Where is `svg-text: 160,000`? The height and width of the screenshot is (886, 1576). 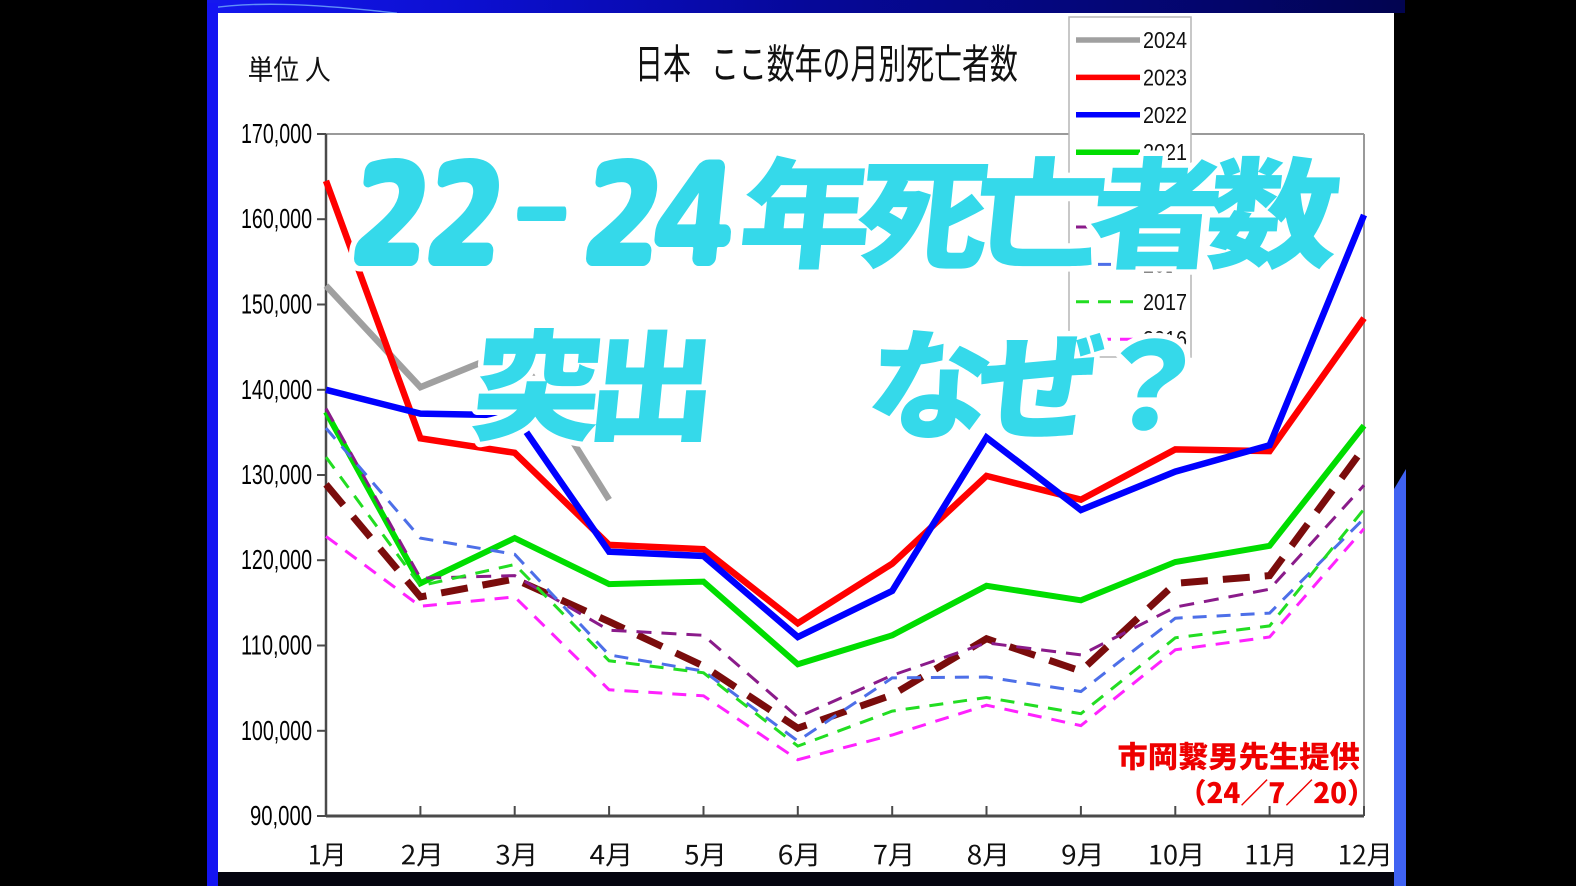 svg-text: 160,000 is located at coordinates (276, 218).